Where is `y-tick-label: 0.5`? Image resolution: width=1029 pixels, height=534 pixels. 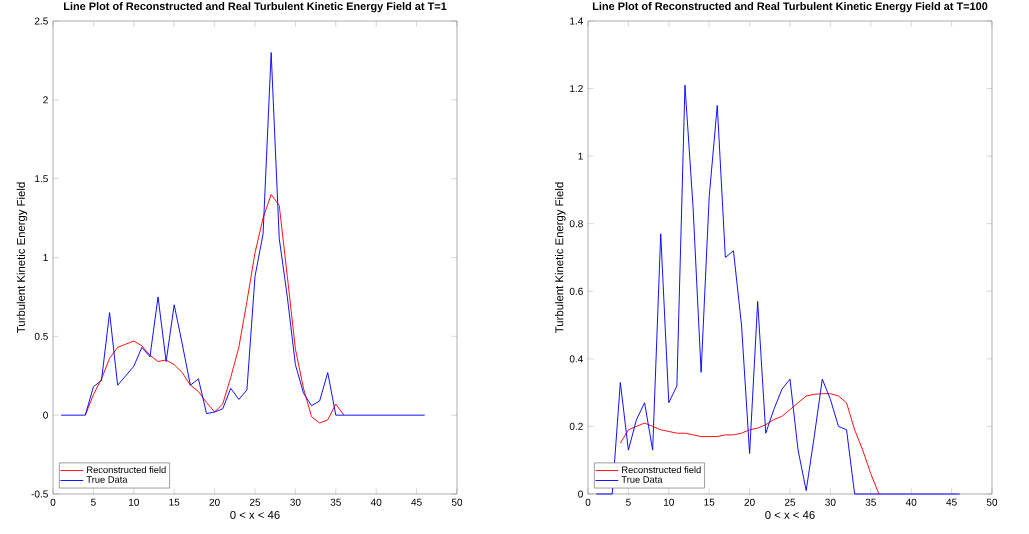
y-tick-label: 0.5 is located at coordinates (41, 336).